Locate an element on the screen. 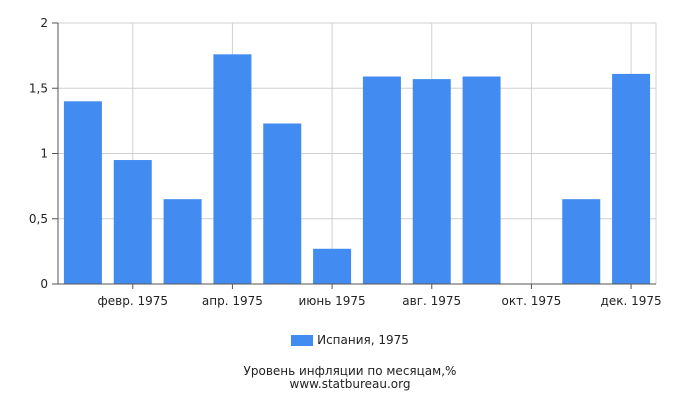 The width and height of the screenshot is (700, 400). legend-label: Испания, 1975 is located at coordinates (363, 340).